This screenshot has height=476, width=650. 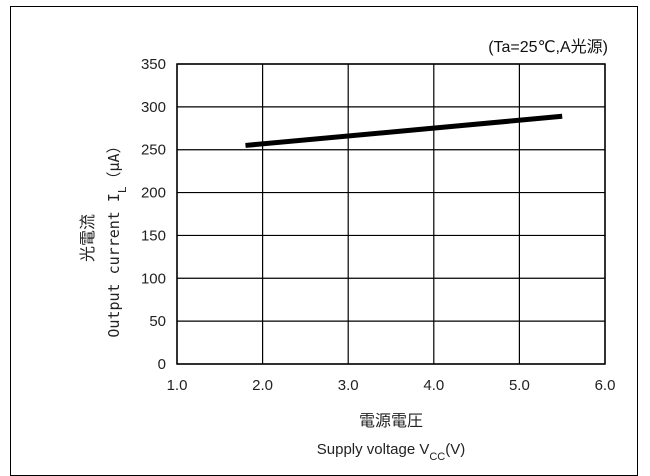 I want to click on x-tick-label: 2.0, so click(x=262, y=385).